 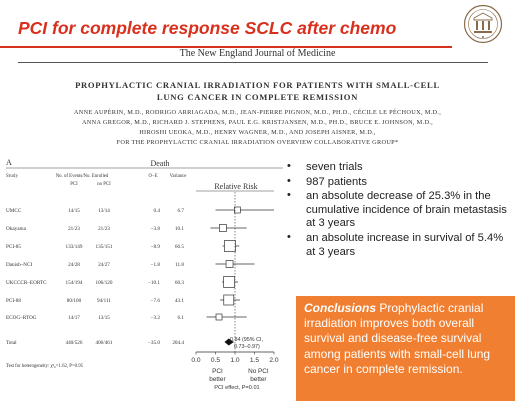 What do you see at coordinates (26, 283) in the screenshot?
I see `study-name: UKCCCR–EORTC` at bounding box center [26, 283].